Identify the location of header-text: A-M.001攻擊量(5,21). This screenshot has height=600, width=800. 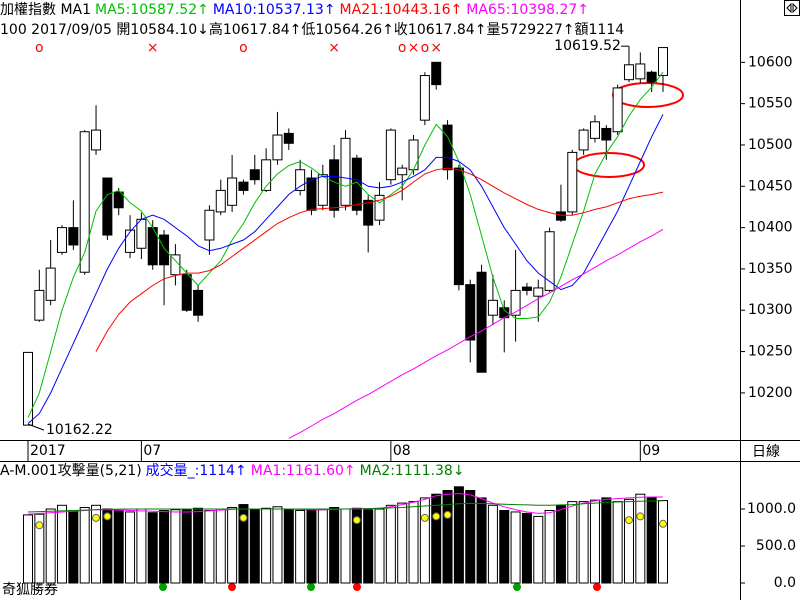
(71, 470).